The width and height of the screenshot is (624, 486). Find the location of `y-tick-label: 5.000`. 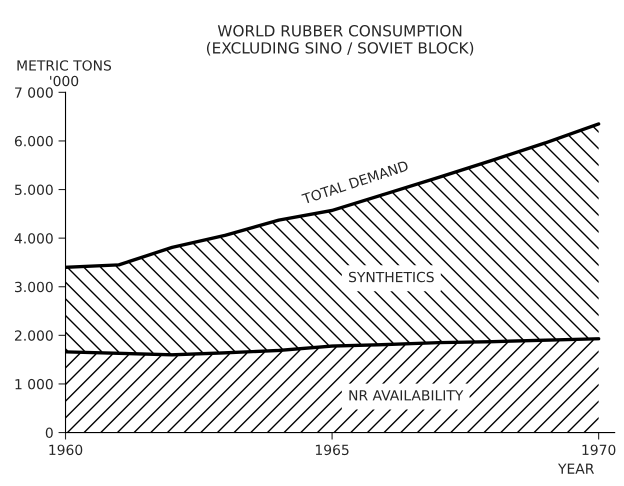

y-tick-label: 5.000 is located at coordinates (34, 190).